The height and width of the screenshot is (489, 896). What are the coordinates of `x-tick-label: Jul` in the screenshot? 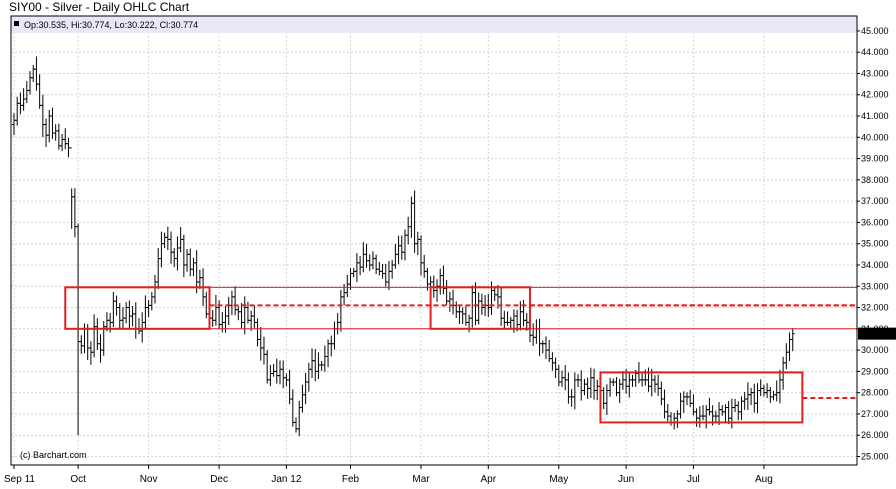 It's located at (693, 479).